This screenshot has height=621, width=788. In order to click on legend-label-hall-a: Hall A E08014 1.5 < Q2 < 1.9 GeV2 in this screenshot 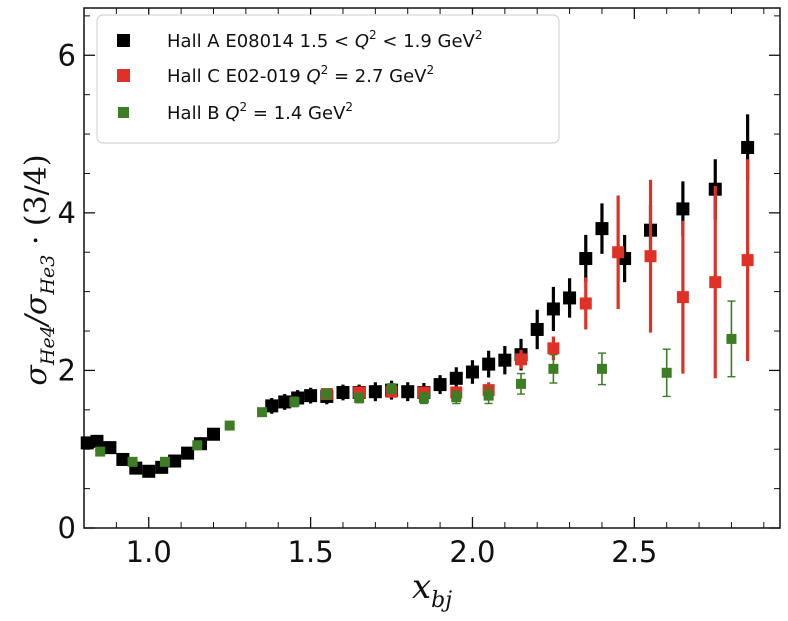, I will do `click(325, 40)`.